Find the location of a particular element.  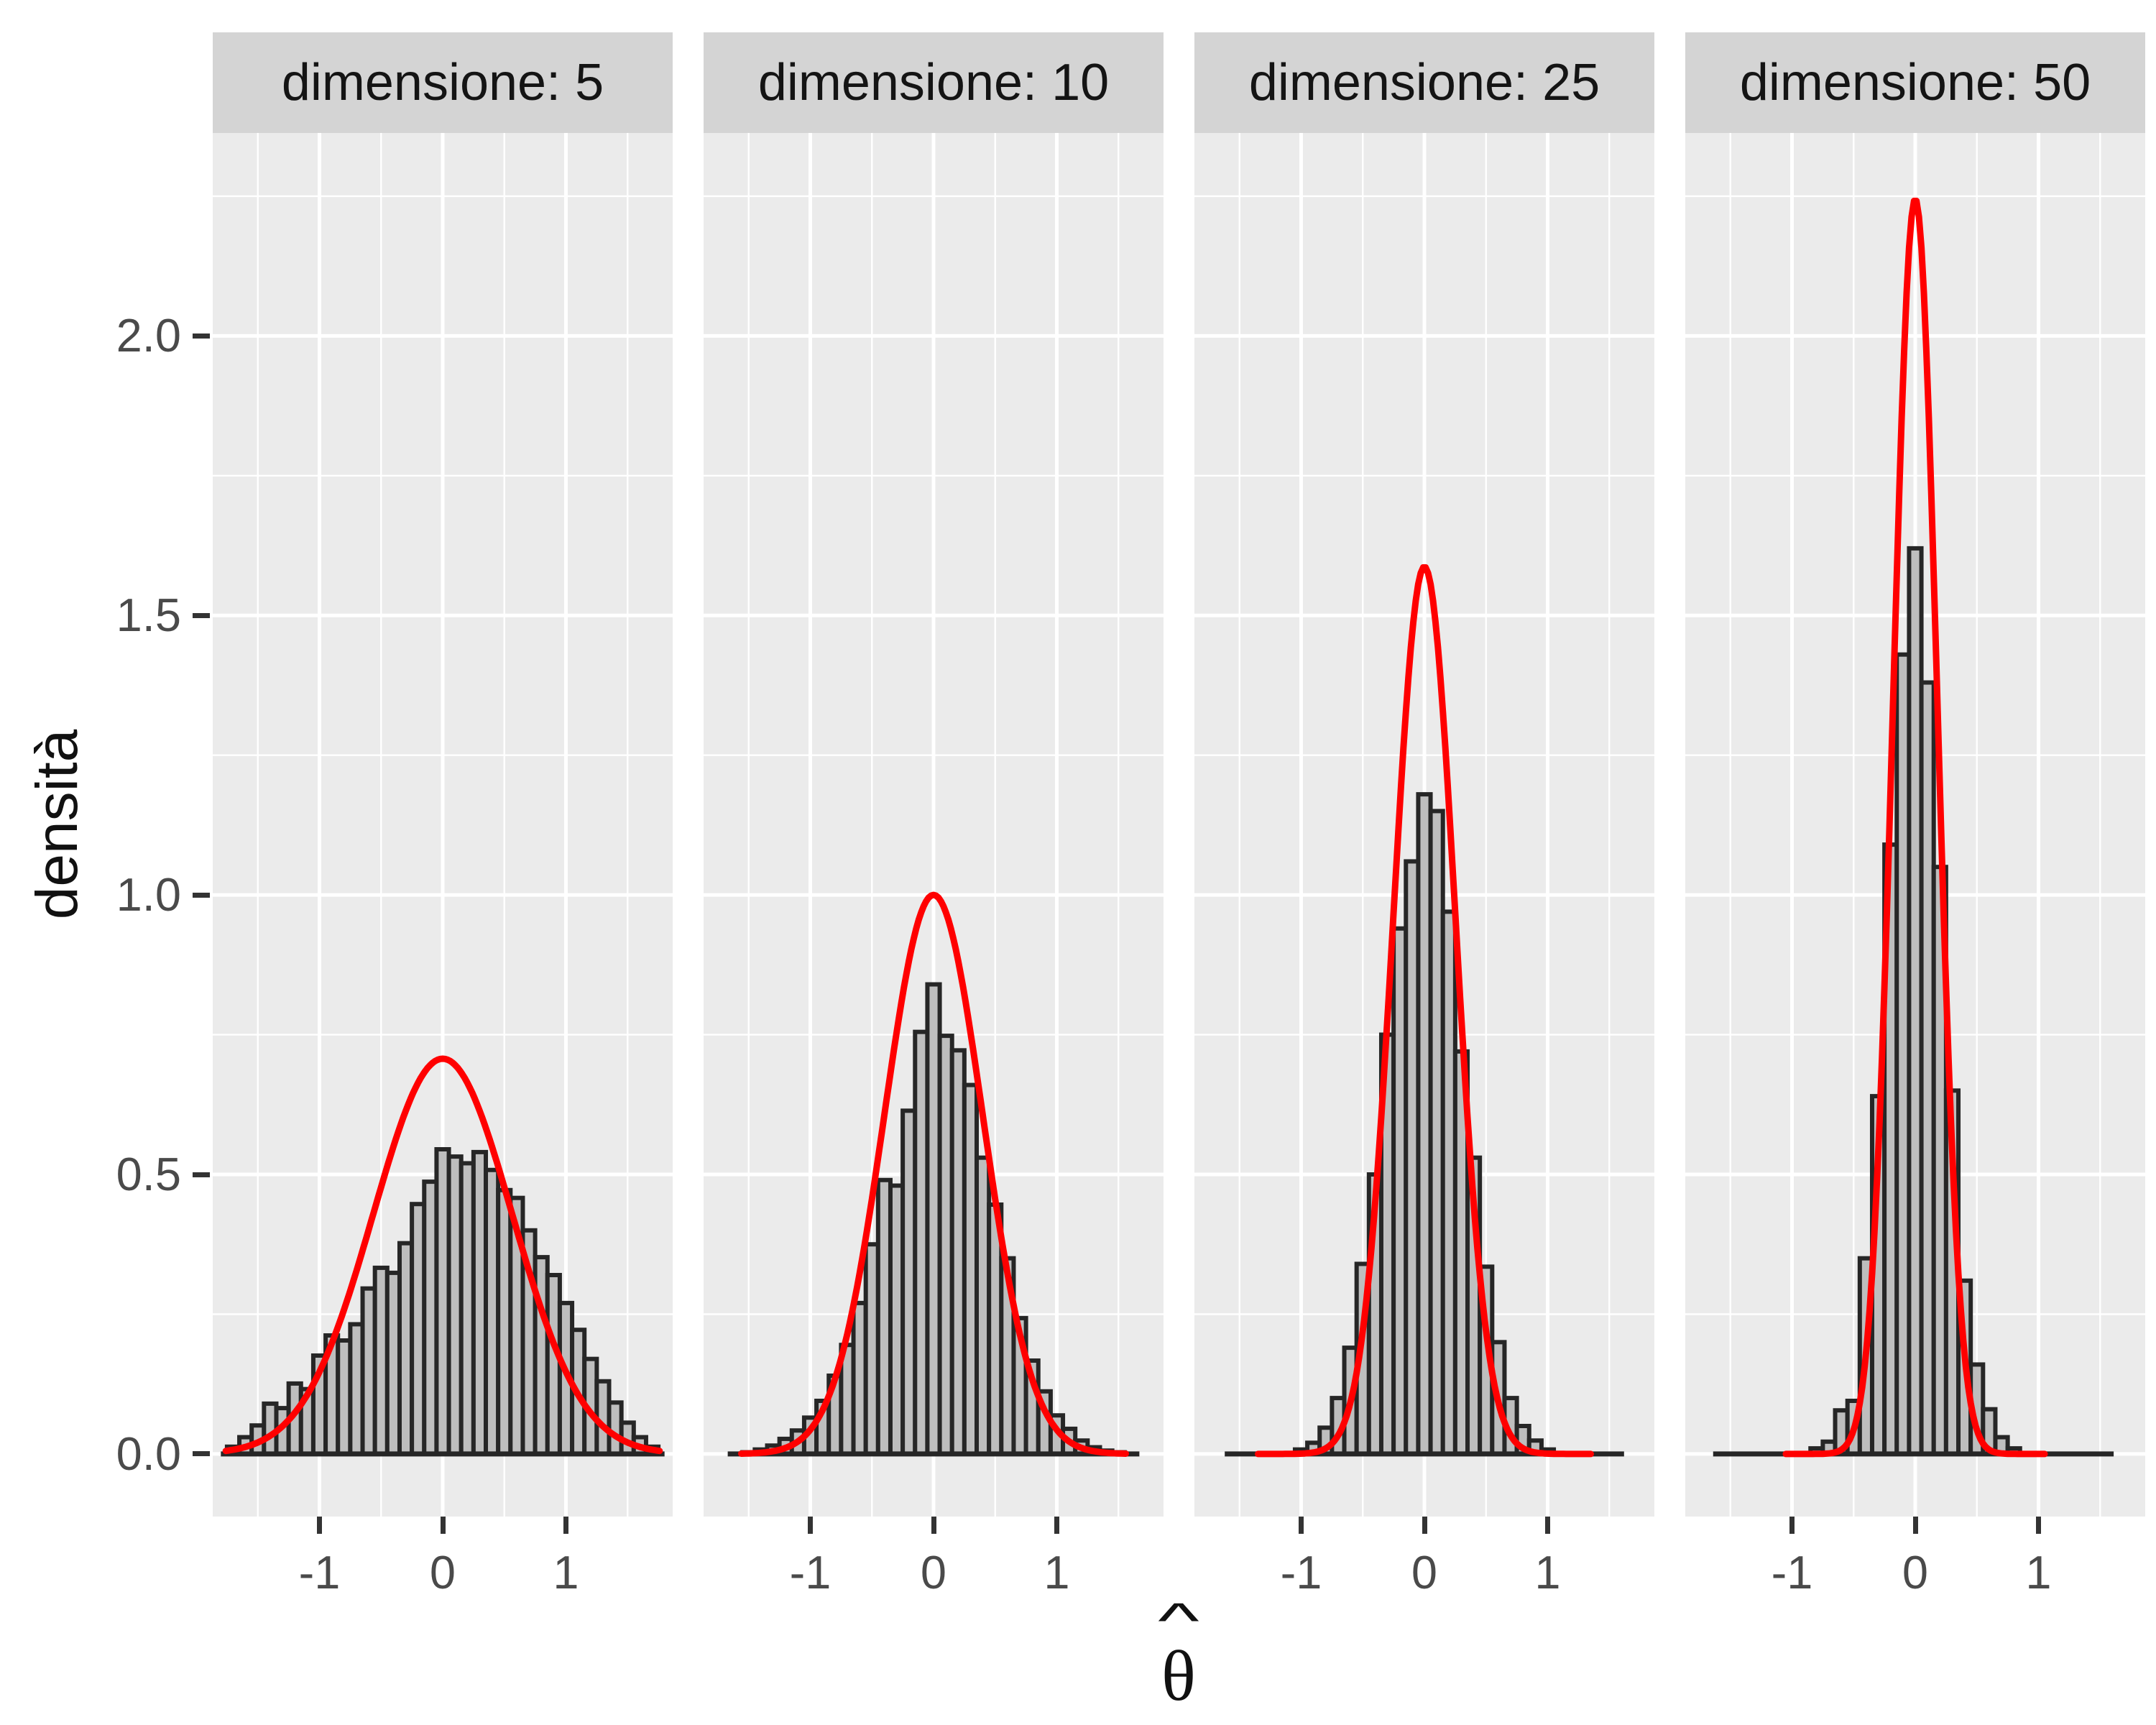

facet-strip-dimensione-10: dimensione: 10 is located at coordinates (934, 82).